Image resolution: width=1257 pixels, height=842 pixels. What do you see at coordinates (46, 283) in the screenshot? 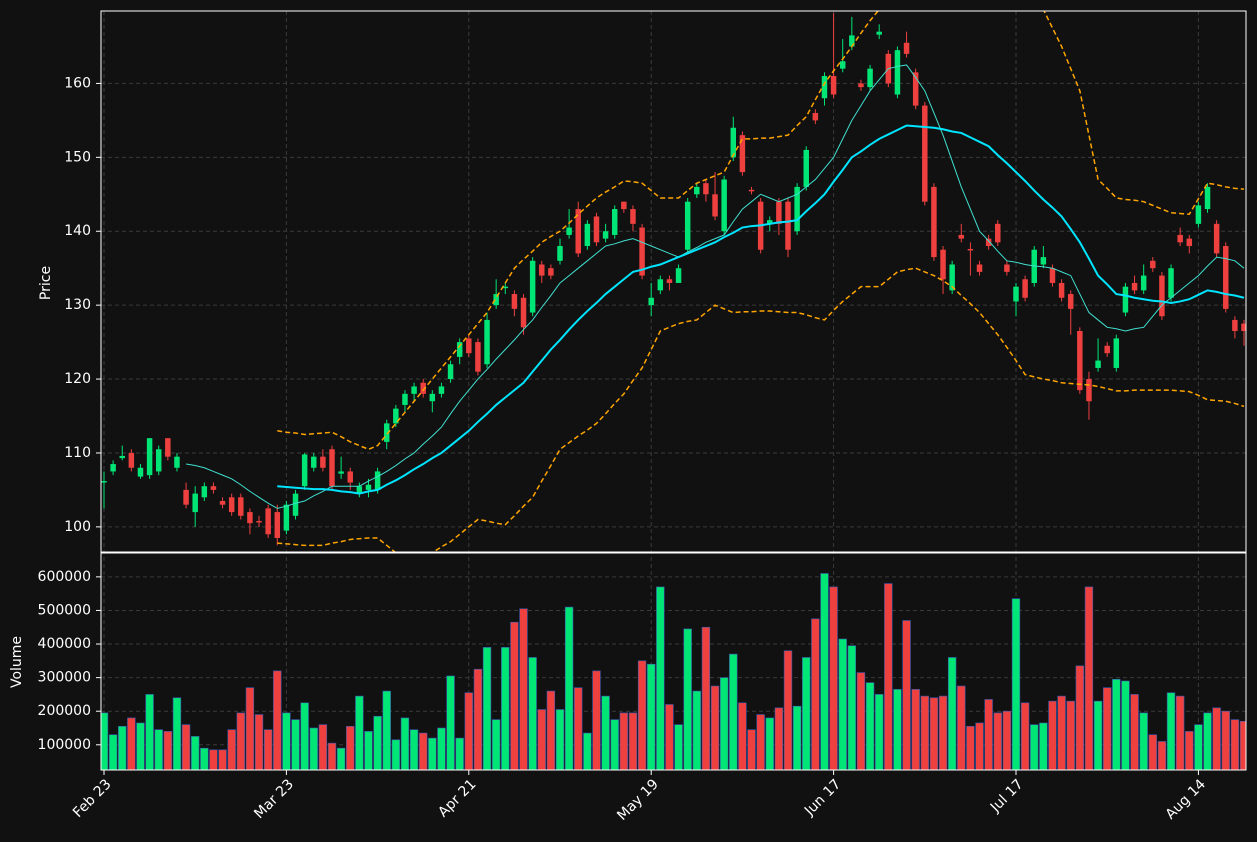
I see `price-axis-label: Price` at bounding box center [46, 283].